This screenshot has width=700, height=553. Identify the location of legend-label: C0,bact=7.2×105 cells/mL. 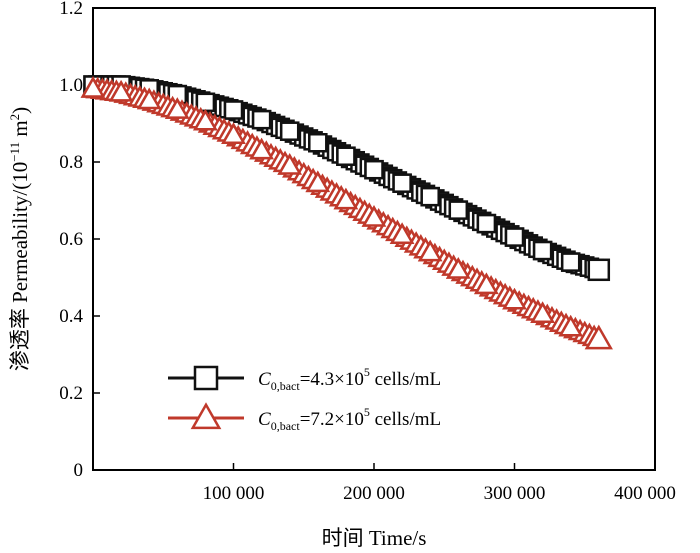
(349, 419).